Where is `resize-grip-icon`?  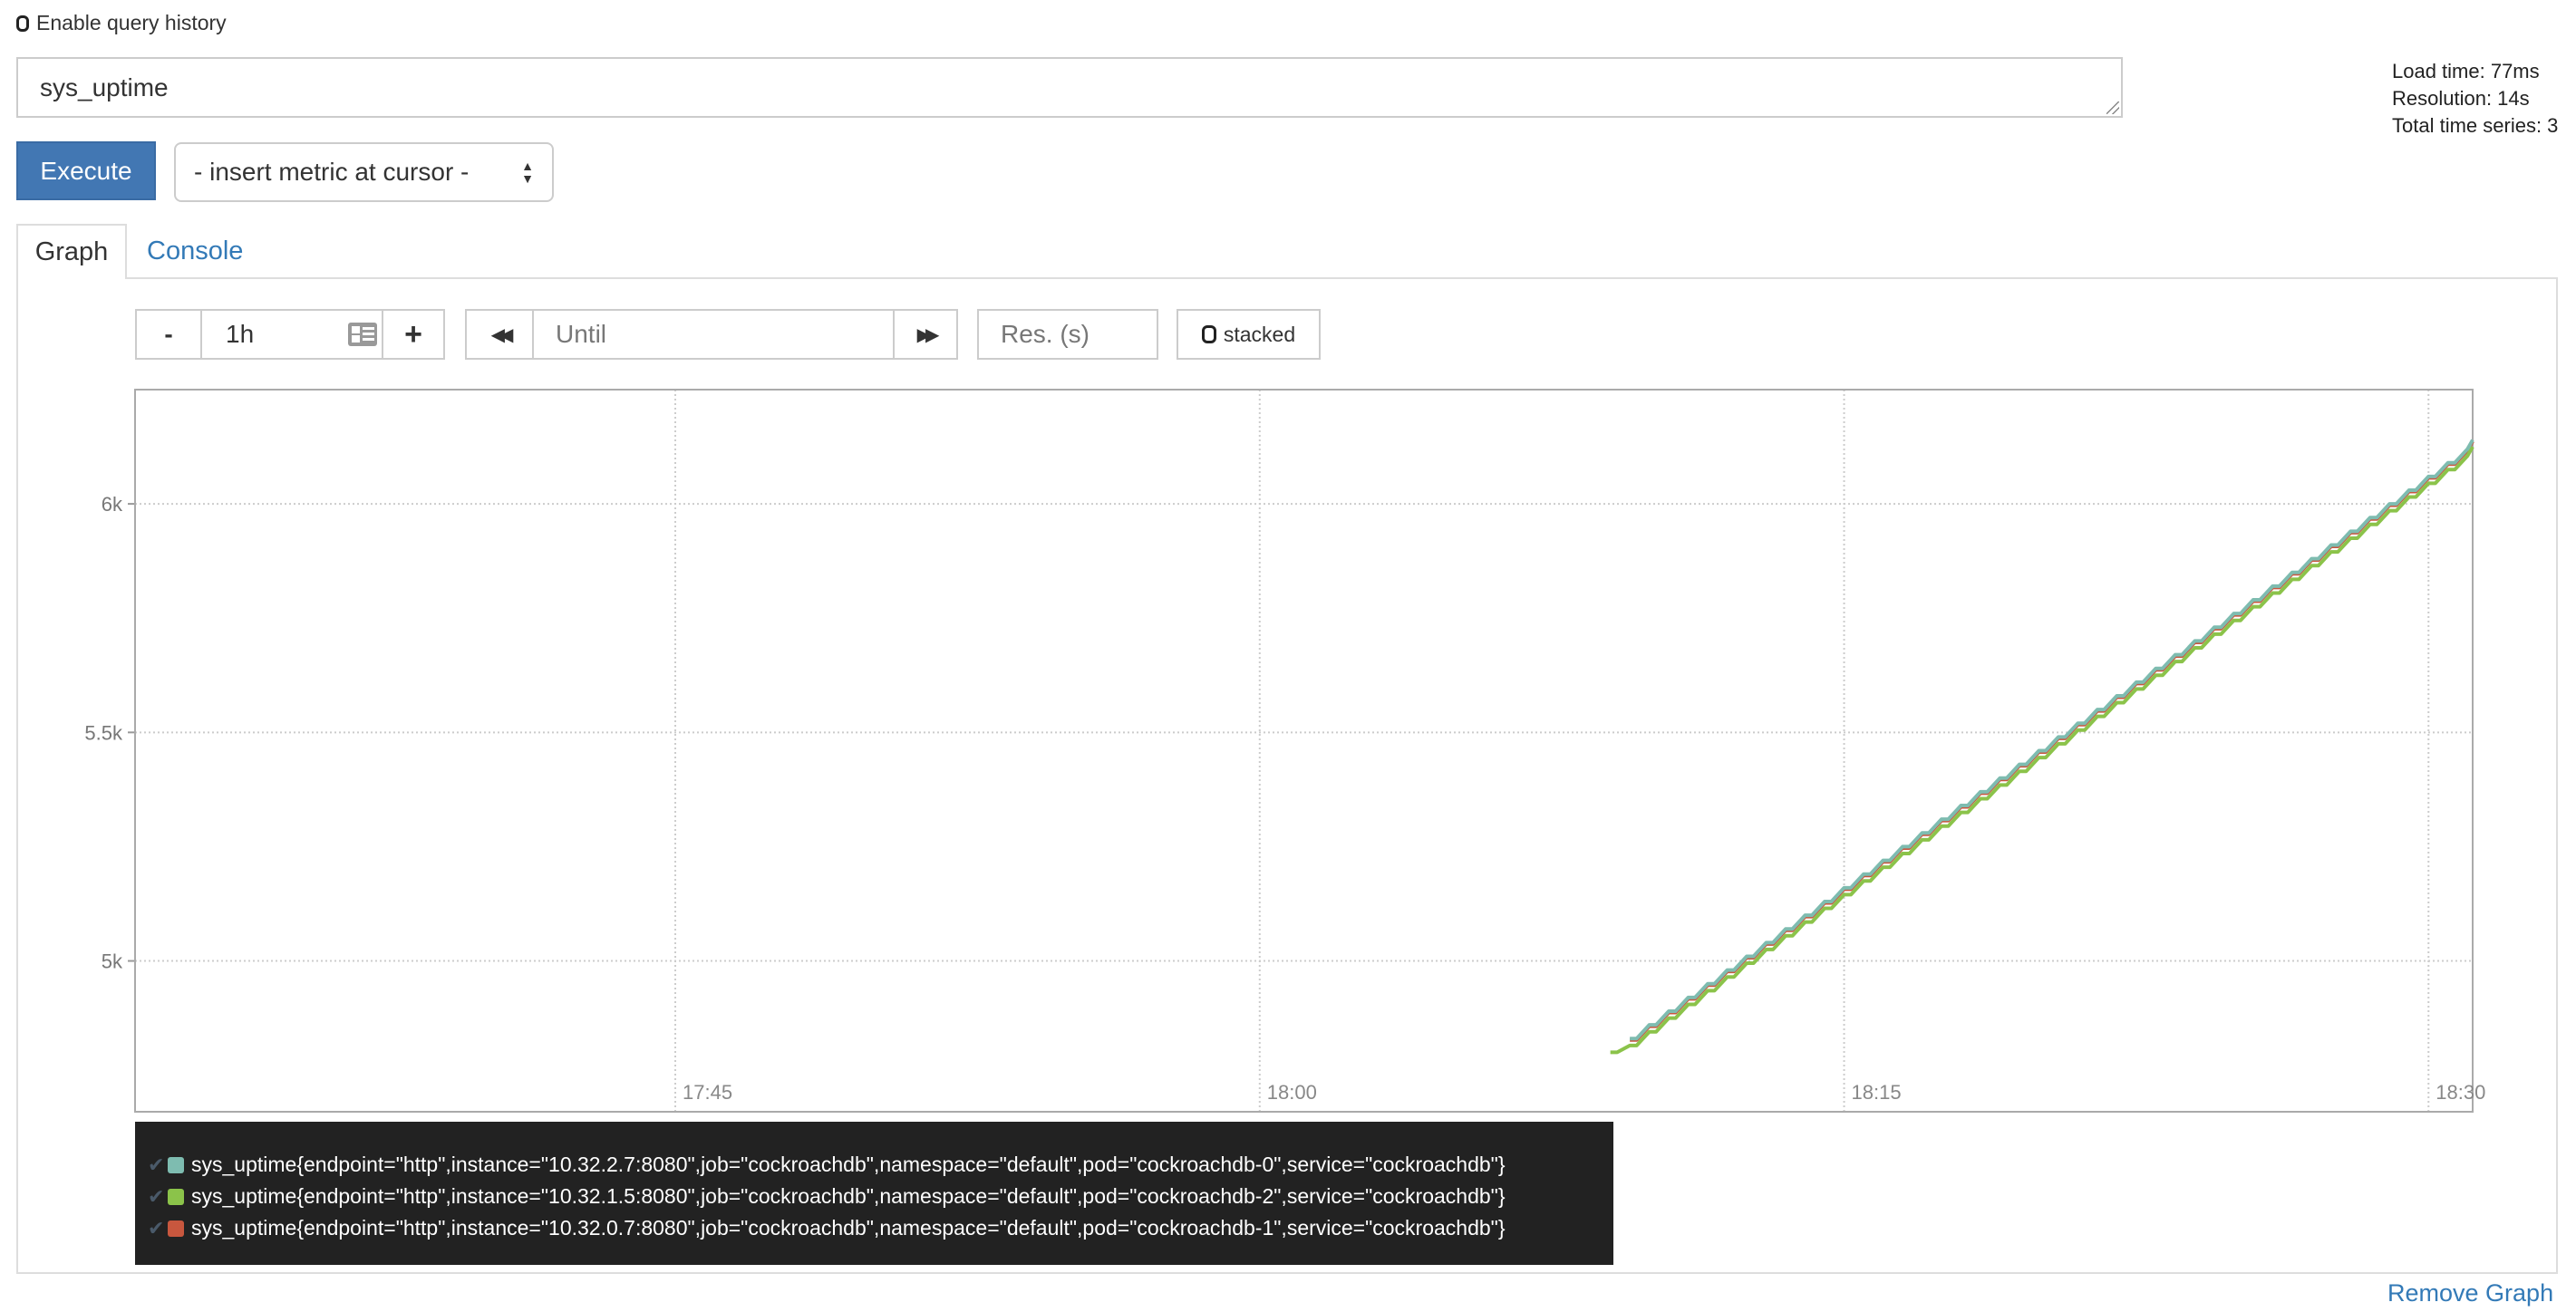
resize-grip-icon is located at coordinates (2112, 107).